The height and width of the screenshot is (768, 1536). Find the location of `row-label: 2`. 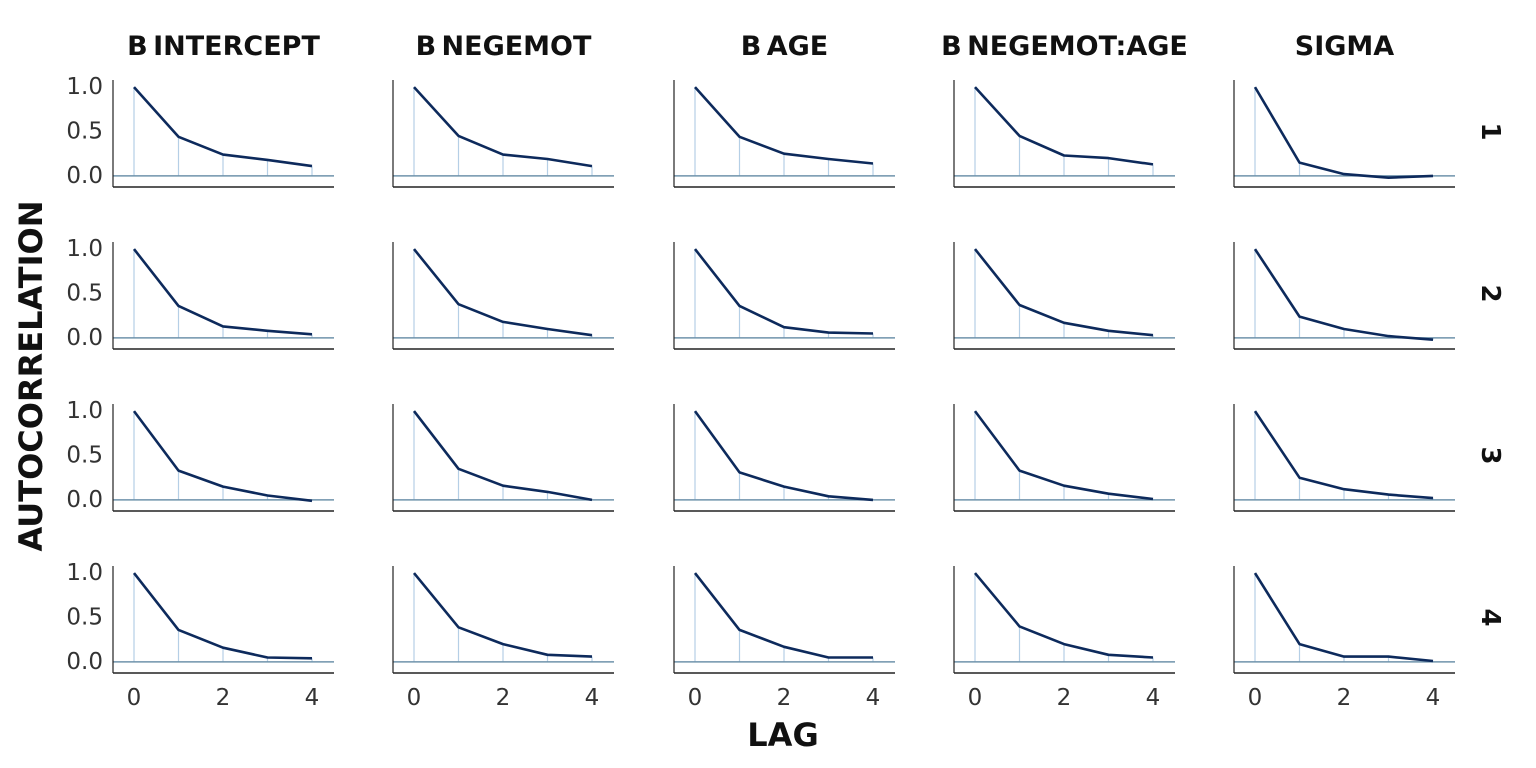

row-label: 2 is located at coordinates (1490, 293).